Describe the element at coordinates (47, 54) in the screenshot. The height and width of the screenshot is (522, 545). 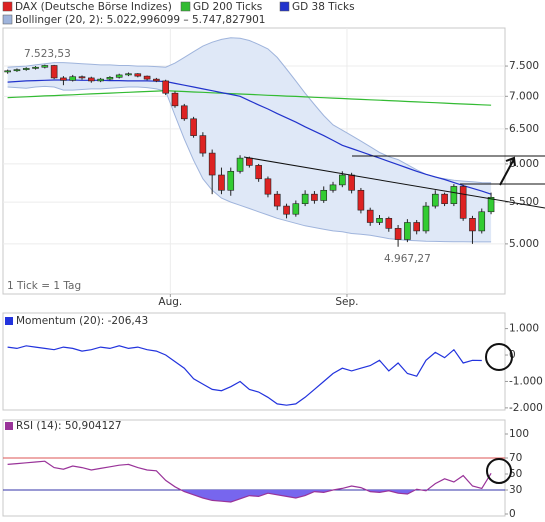
I see `annotation: 7.523,53` at that location.